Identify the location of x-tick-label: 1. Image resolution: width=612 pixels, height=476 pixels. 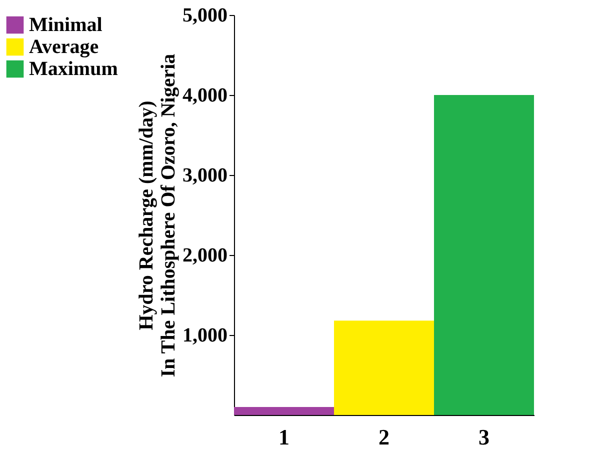
(284, 437).